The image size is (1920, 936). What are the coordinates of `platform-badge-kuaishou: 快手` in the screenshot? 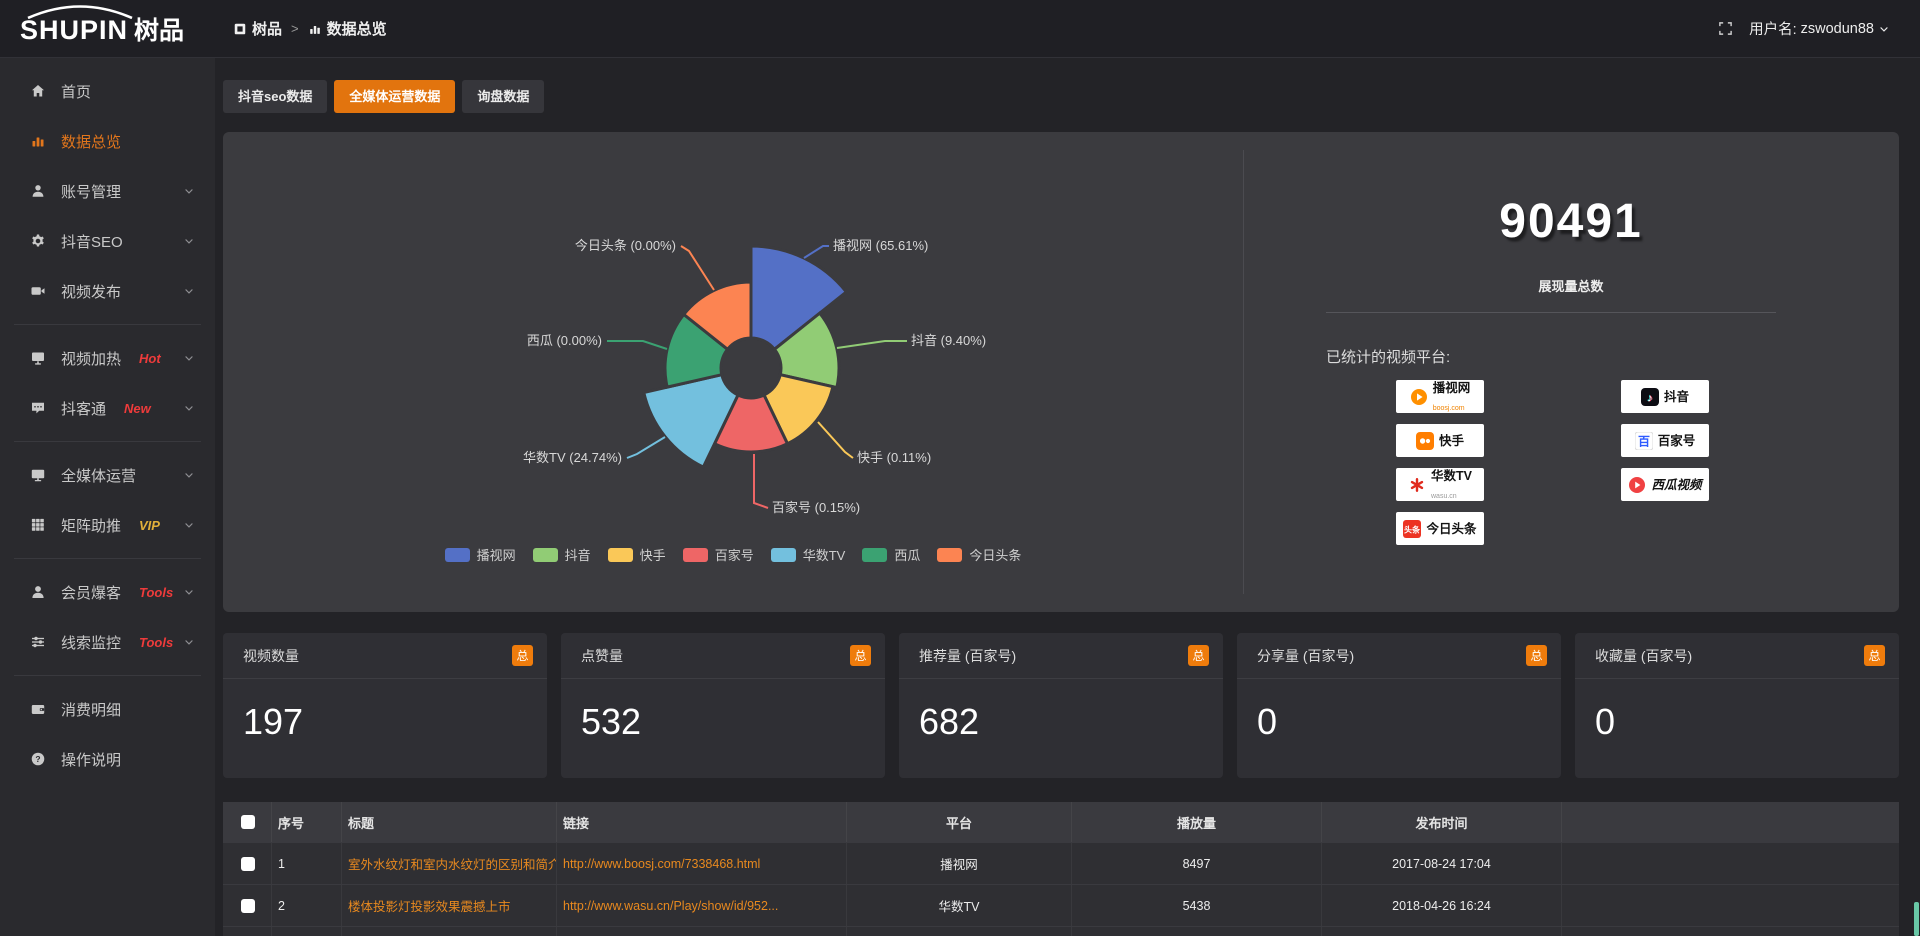 It's located at (1440, 440).